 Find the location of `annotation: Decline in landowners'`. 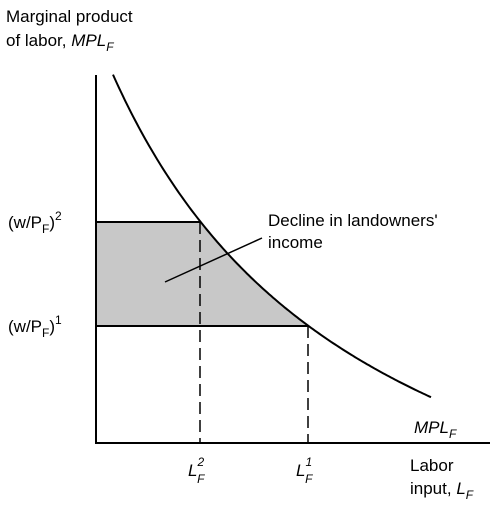

annotation: Decline in landowners' is located at coordinates (353, 220).